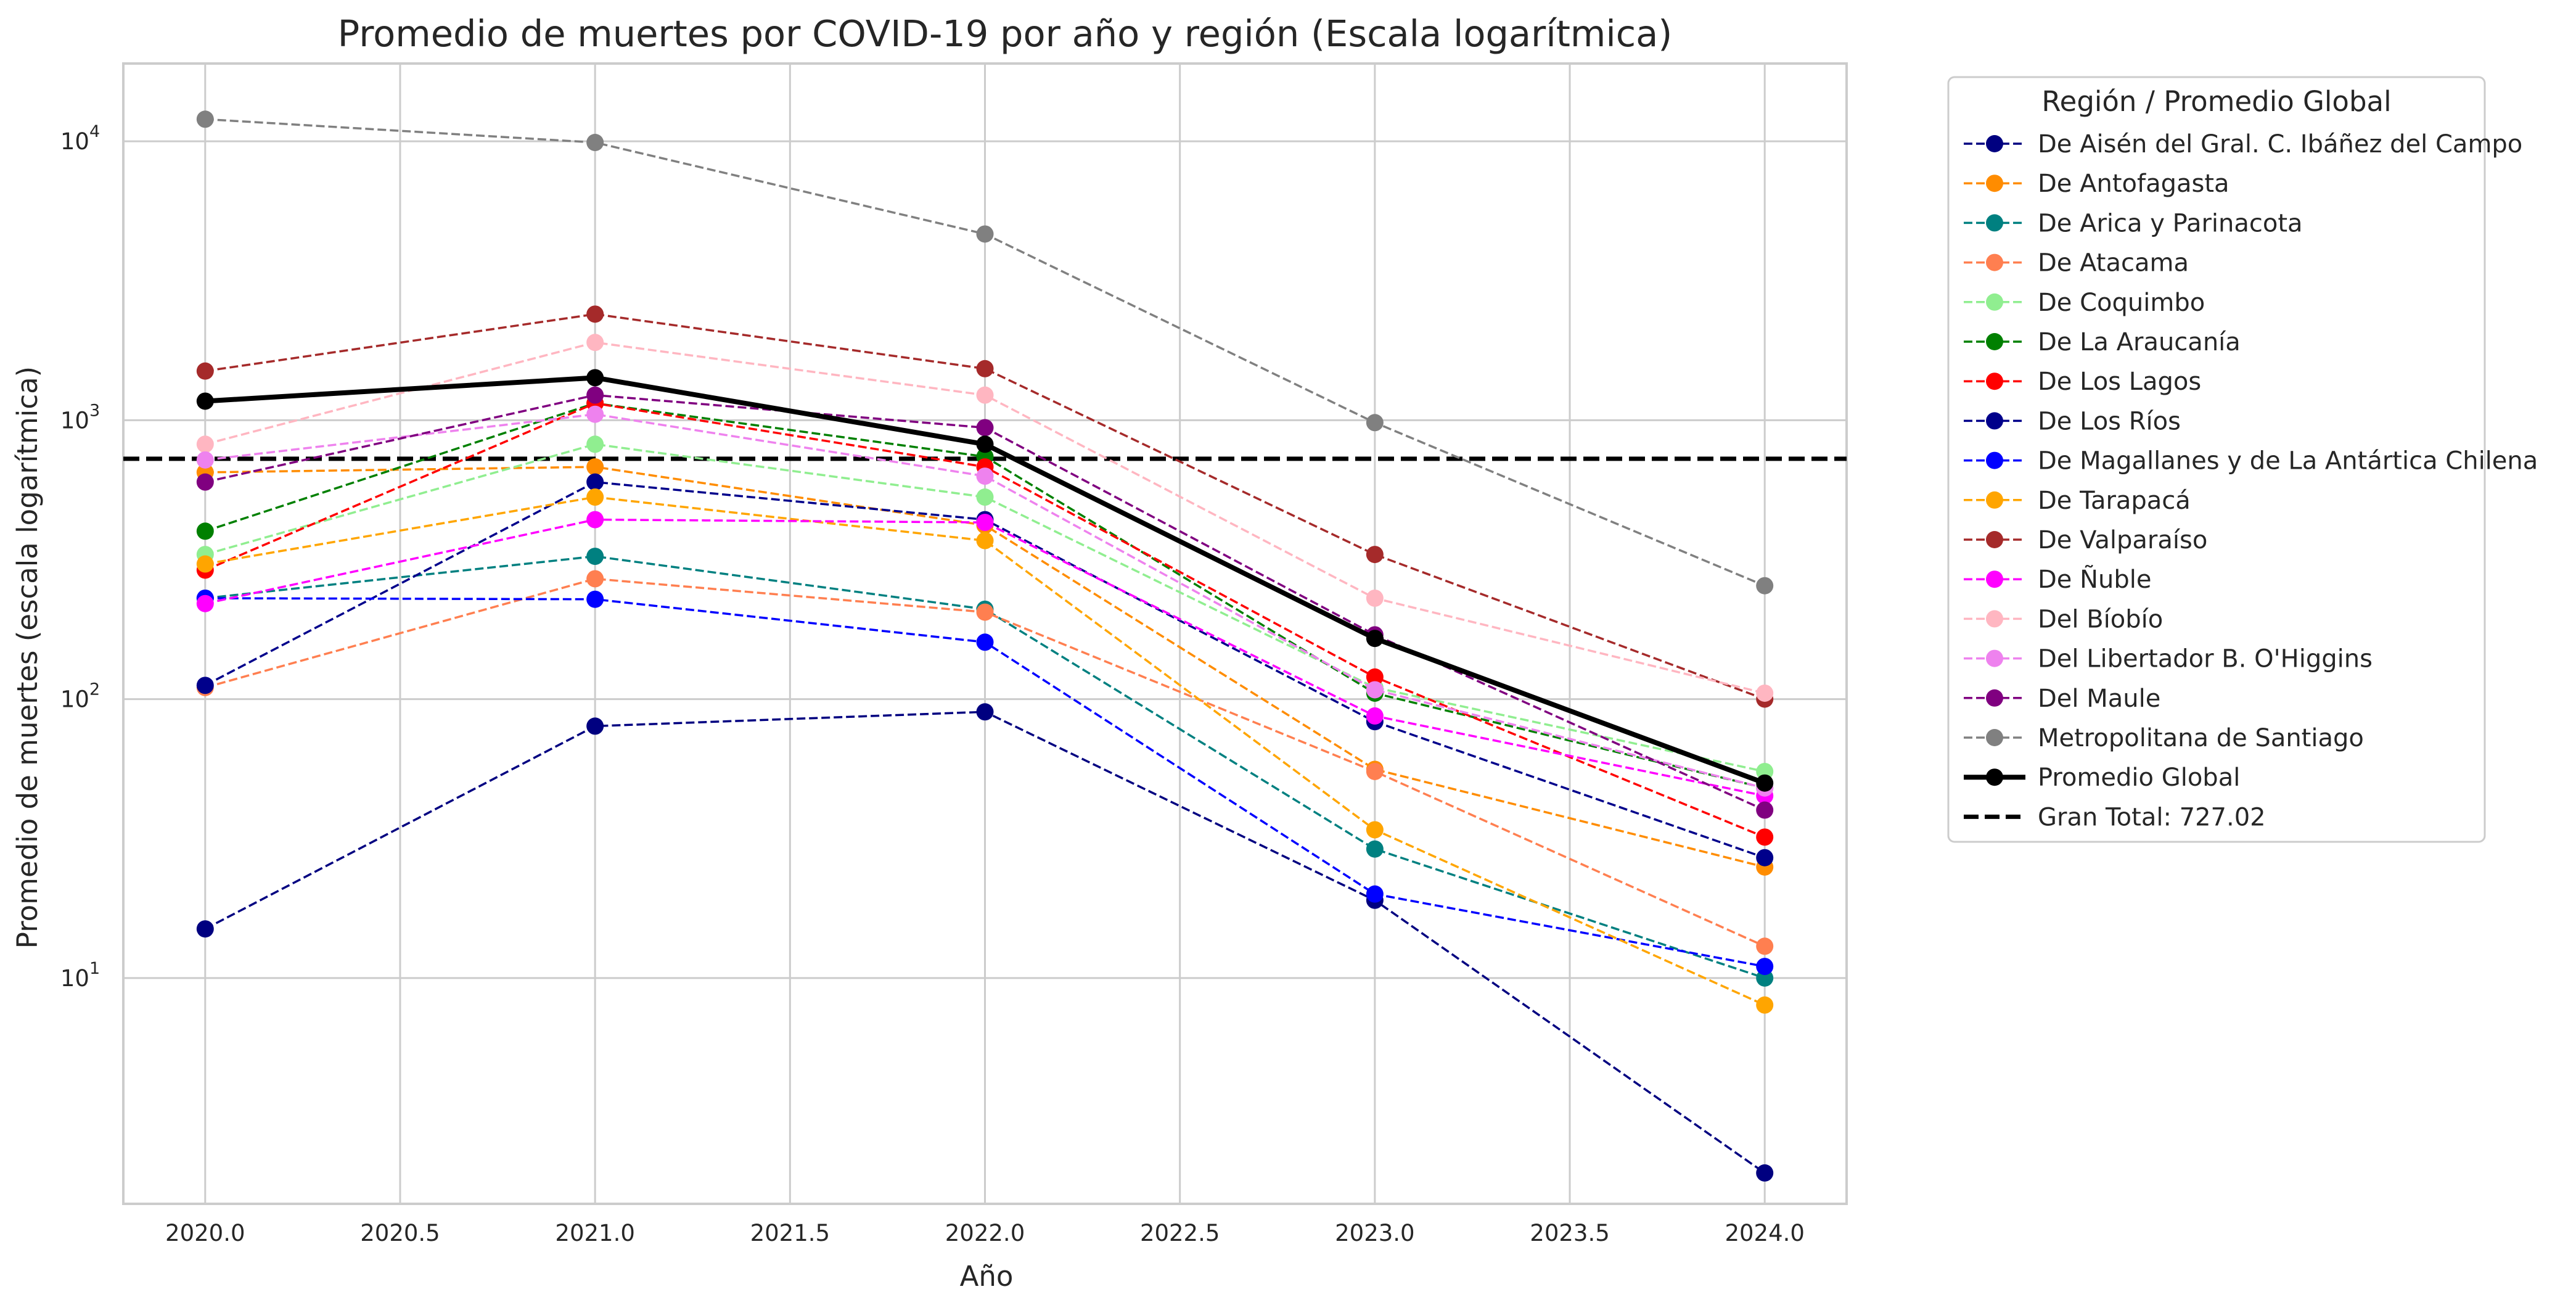 This screenshot has width=2576, height=1313. What do you see at coordinates (28, 657) in the screenshot?
I see `y-axis-label: Promedio de muertes (escala logarítmica)` at bounding box center [28, 657].